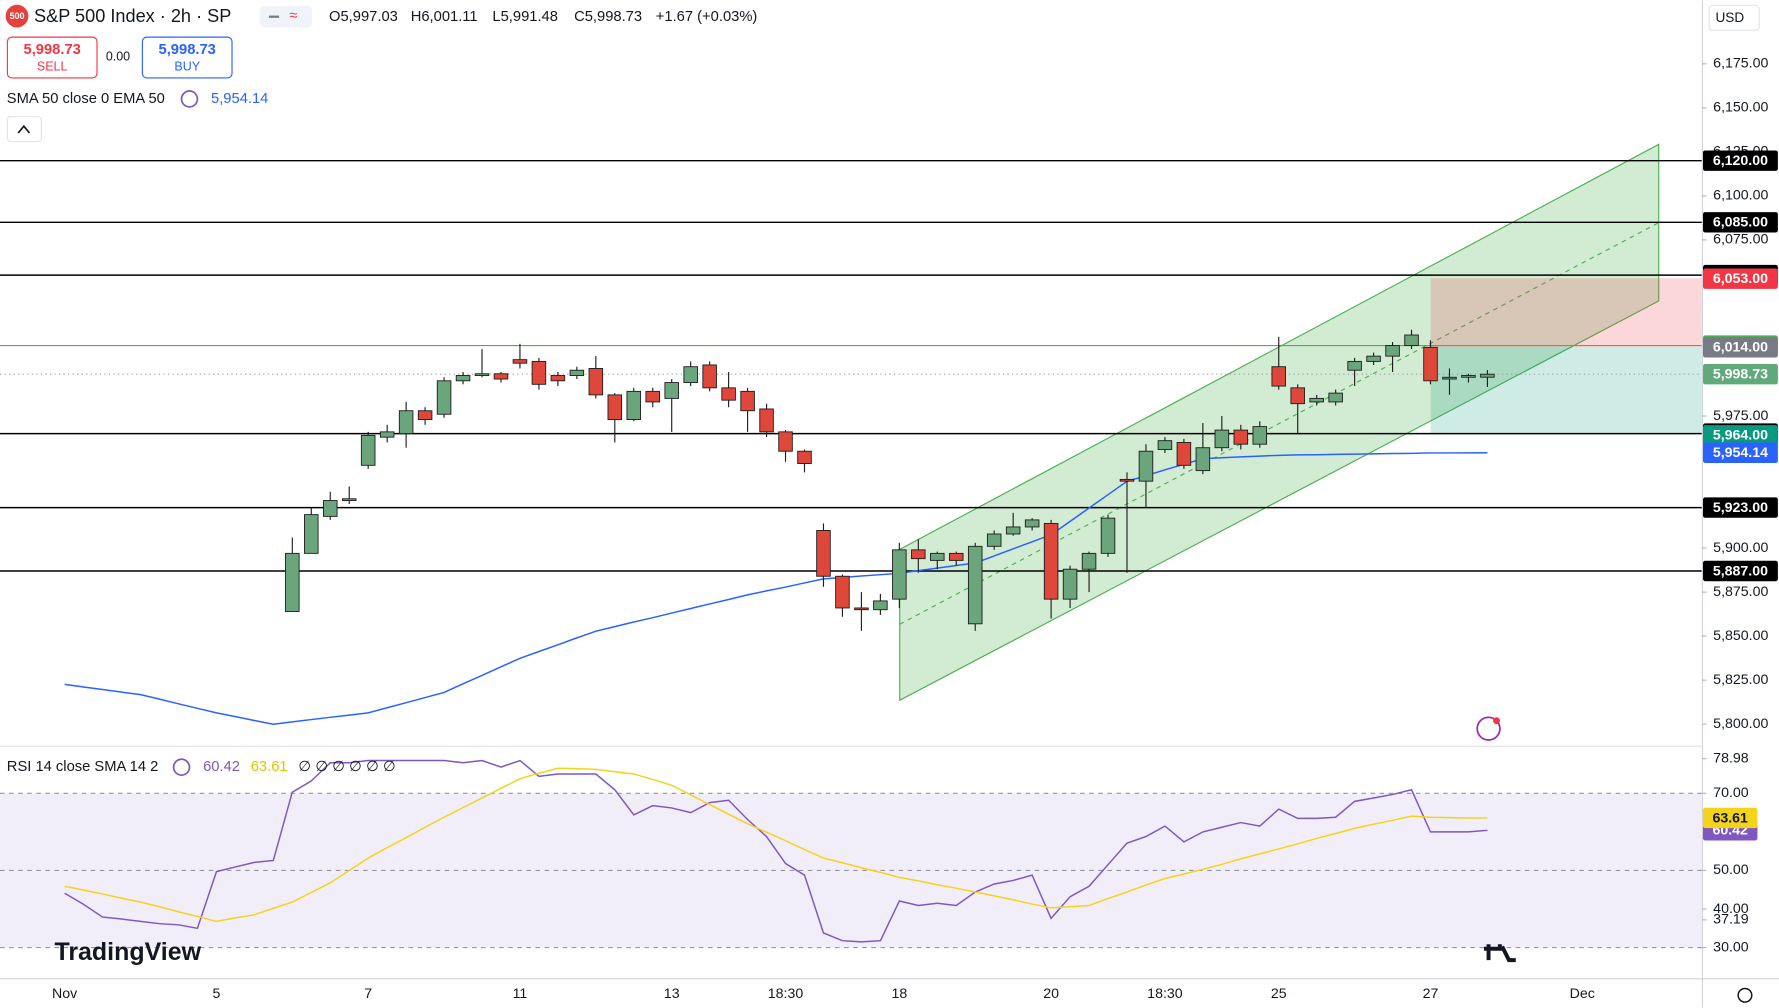 The height and width of the screenshot is (1008, 1779). I want to click on y-tick-label: 5,975.00, so click(1740, 416).